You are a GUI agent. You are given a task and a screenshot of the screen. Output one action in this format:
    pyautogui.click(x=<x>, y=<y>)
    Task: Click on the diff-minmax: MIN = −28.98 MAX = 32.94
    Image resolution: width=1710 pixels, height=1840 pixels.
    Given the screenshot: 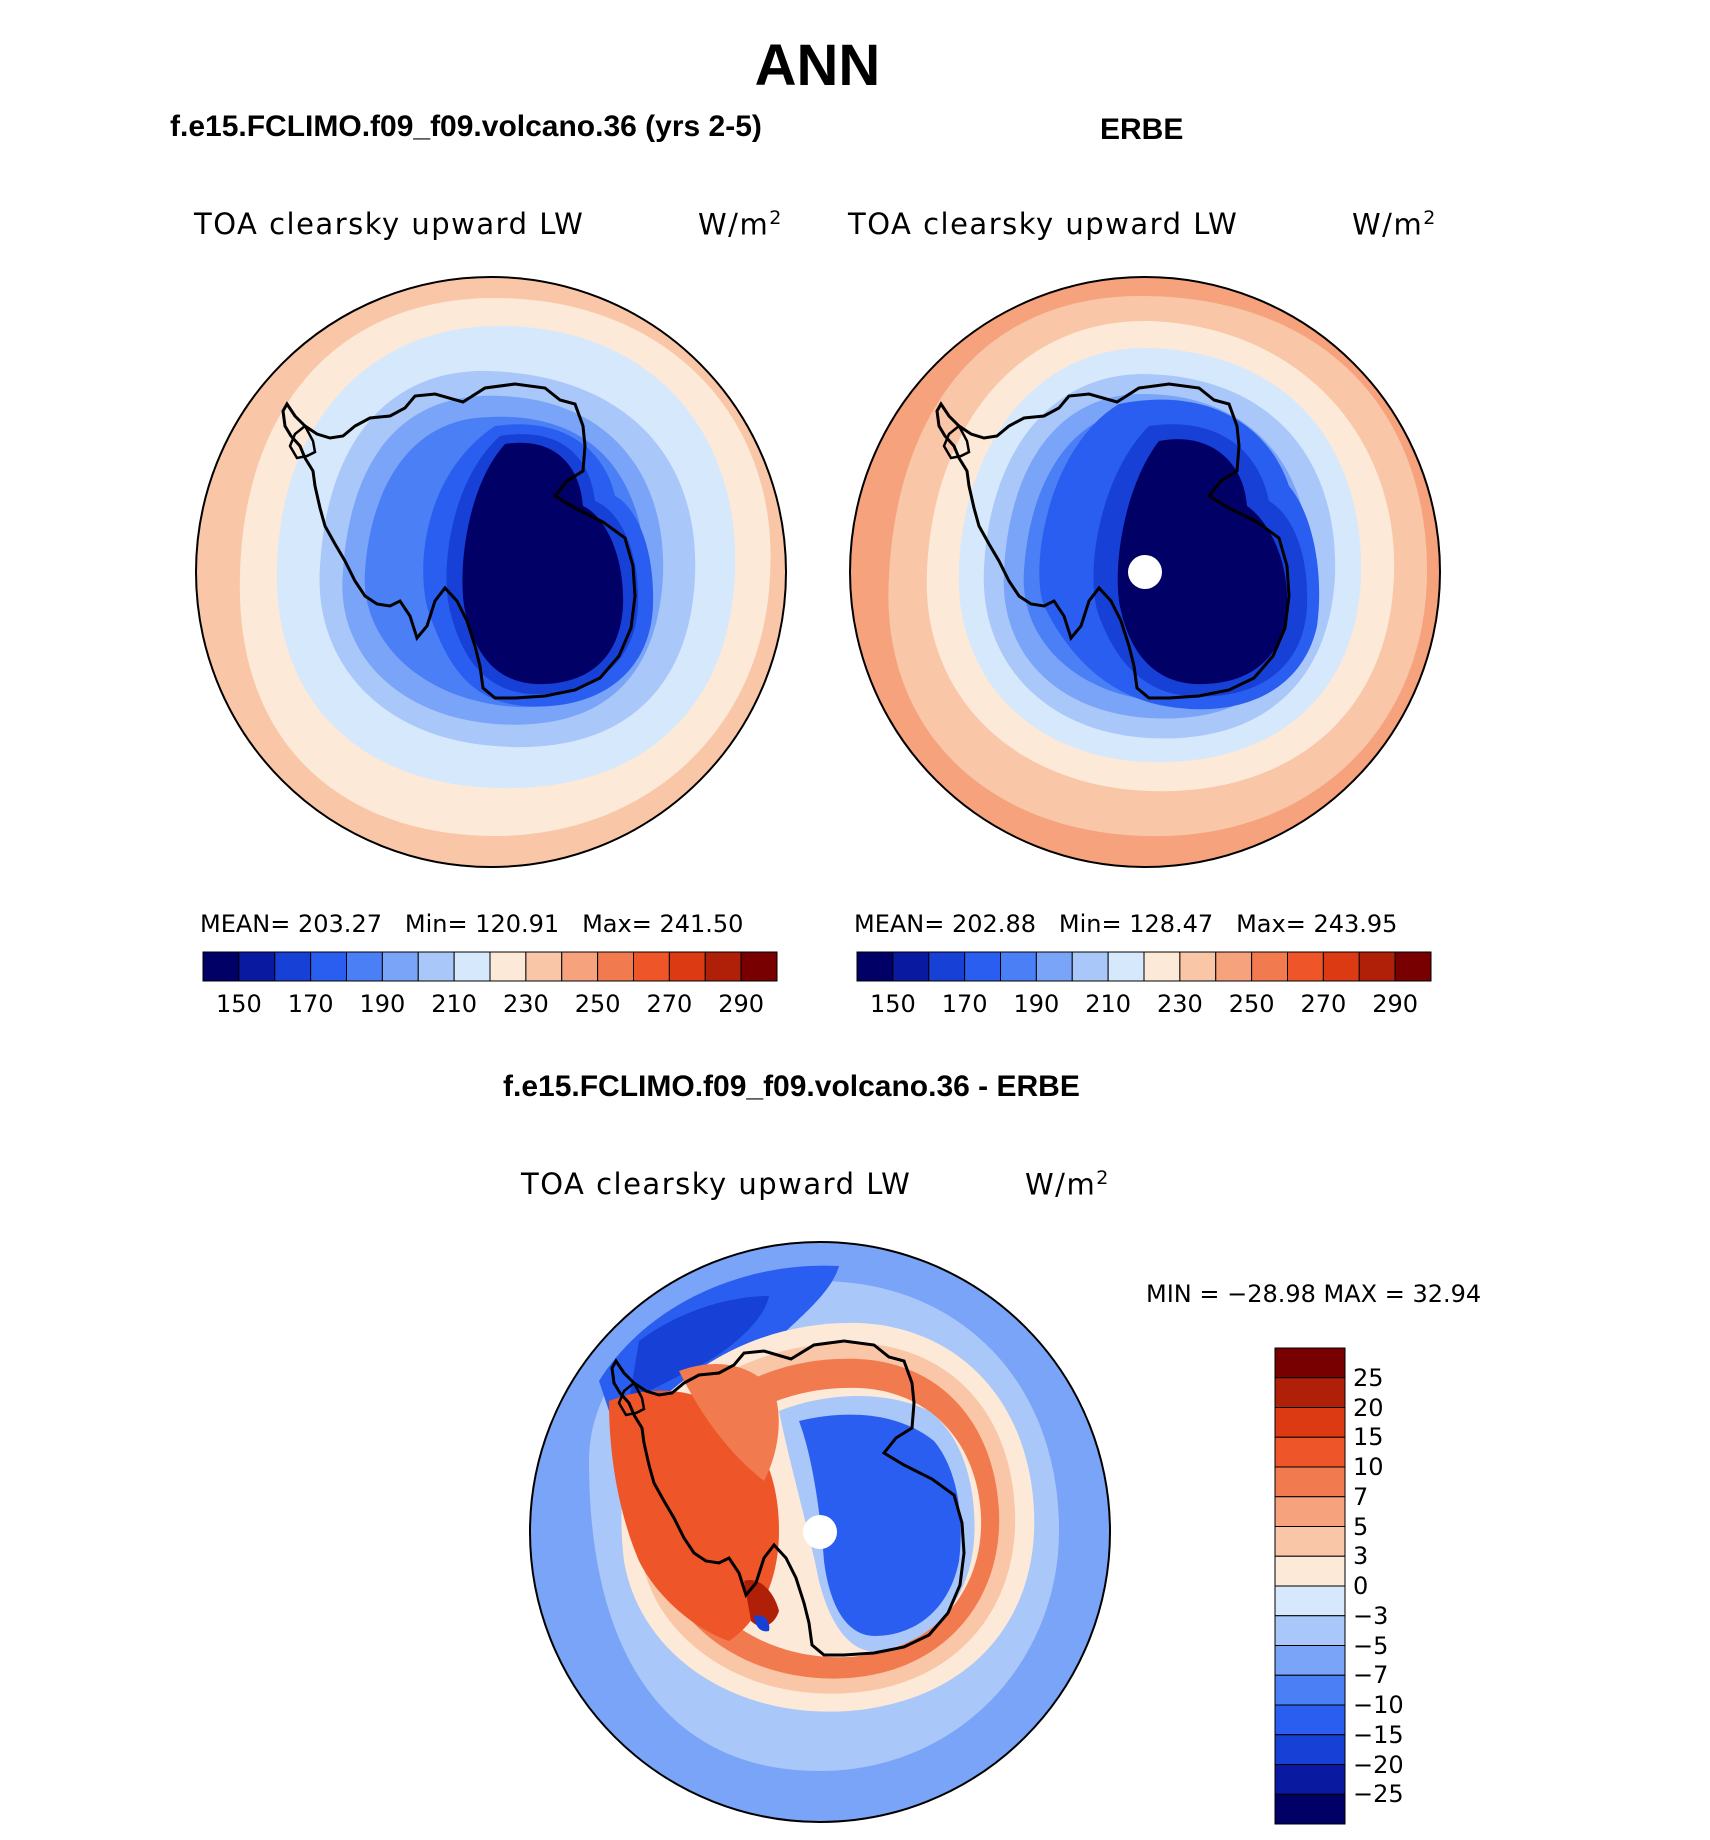 What is the action you would take?
    pyautogui.click(x=1314, y=1294)
    